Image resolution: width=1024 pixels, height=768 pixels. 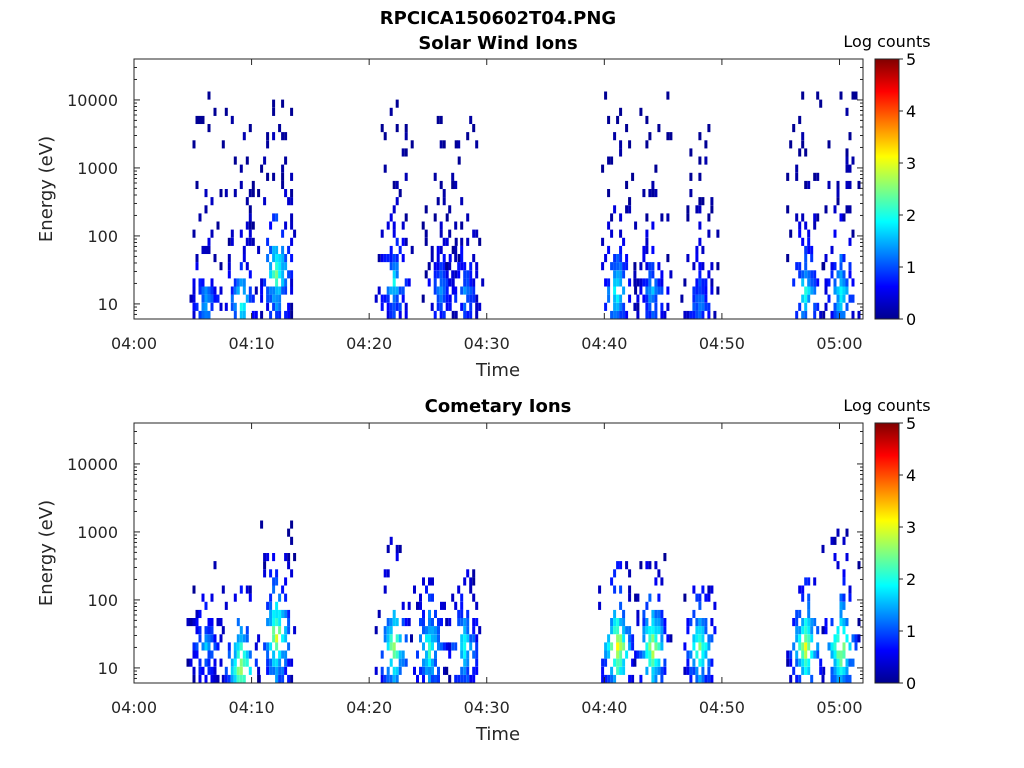 I want to click on cometary-xtick-label: 05:00, so click(x=839, y=707).